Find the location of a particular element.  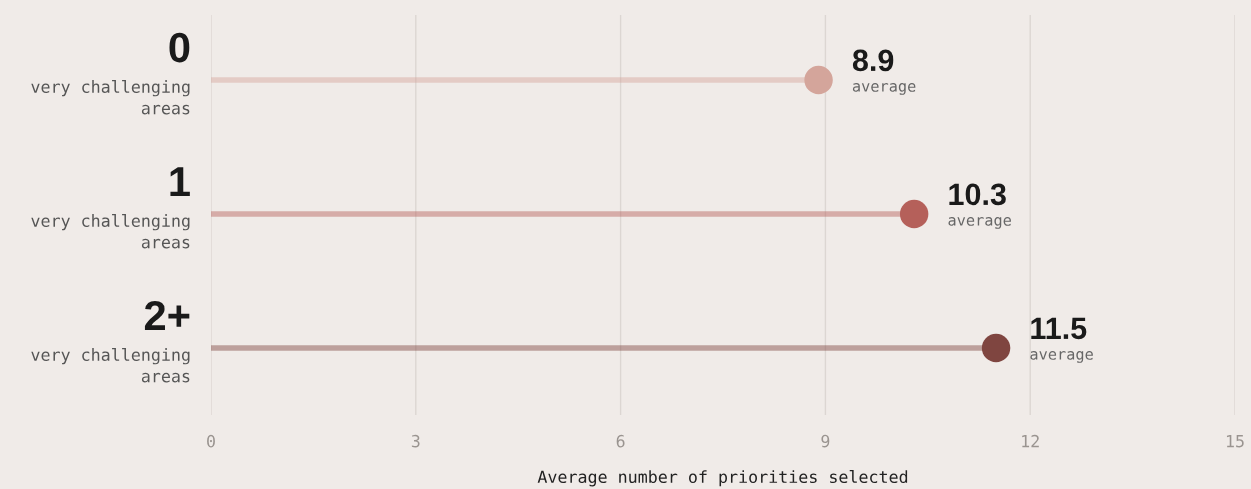

x-tick-label: 12 is located at coordinates (1030, 441).